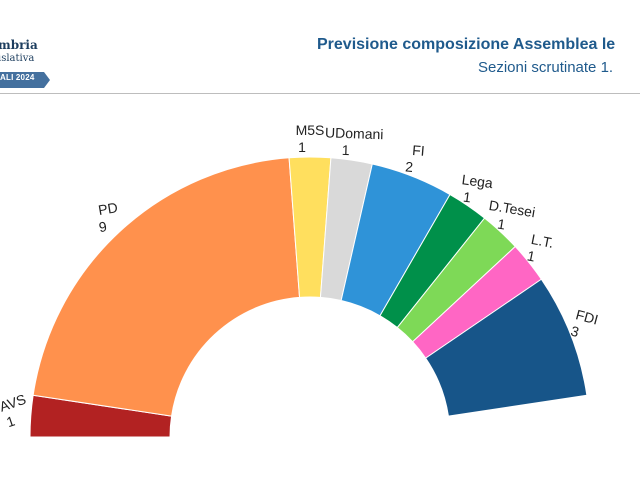  I want to click on logo-text-line2: islativa, so click(17, 58).